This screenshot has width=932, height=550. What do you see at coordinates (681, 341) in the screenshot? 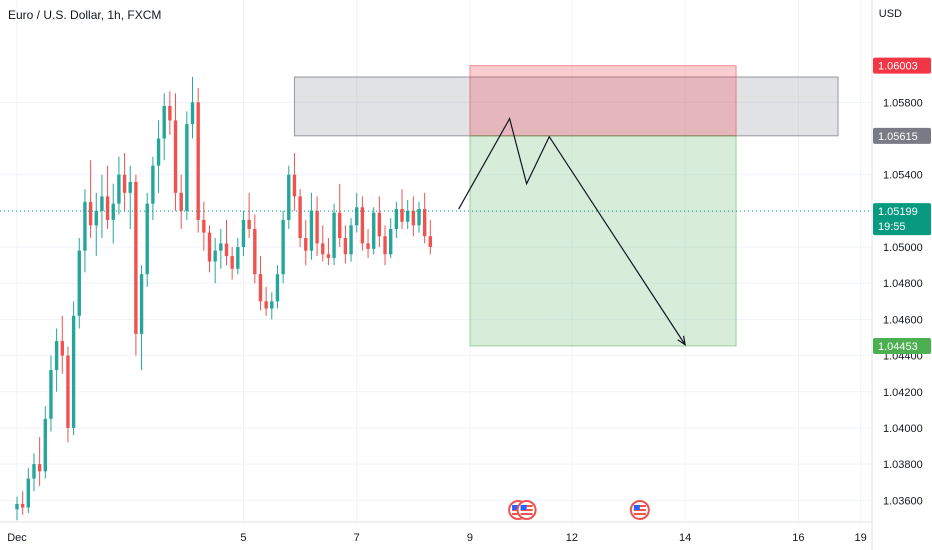
I see `projection-arrowhead` at bounding box center [681, 341].